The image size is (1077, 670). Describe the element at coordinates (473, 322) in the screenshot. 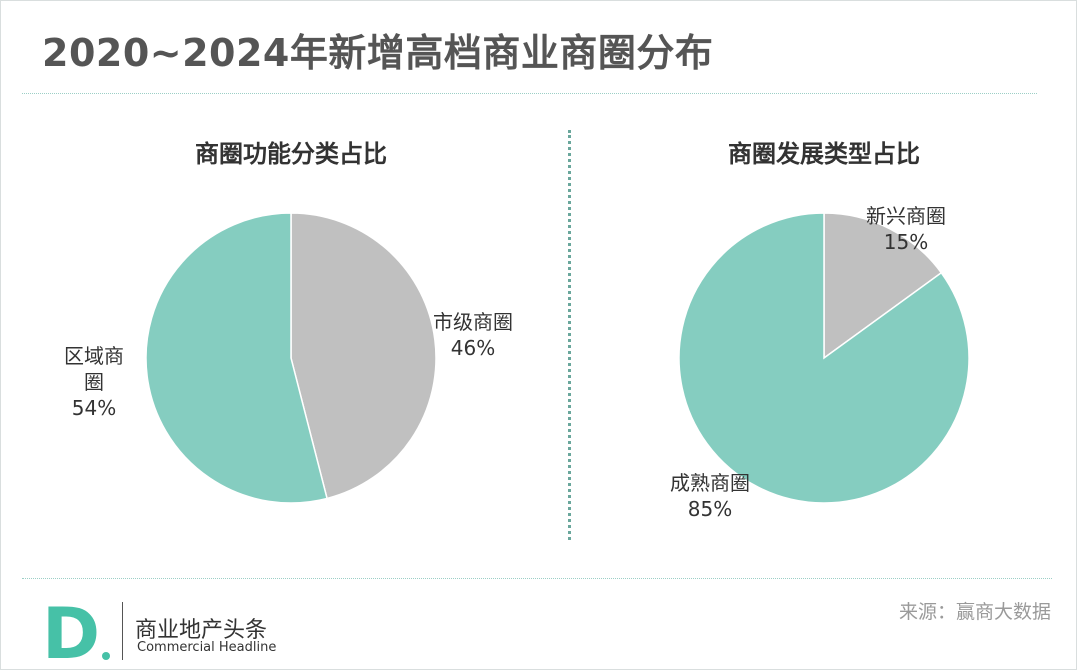

I see `slice-label-city-name: 市级商圈` at that location.